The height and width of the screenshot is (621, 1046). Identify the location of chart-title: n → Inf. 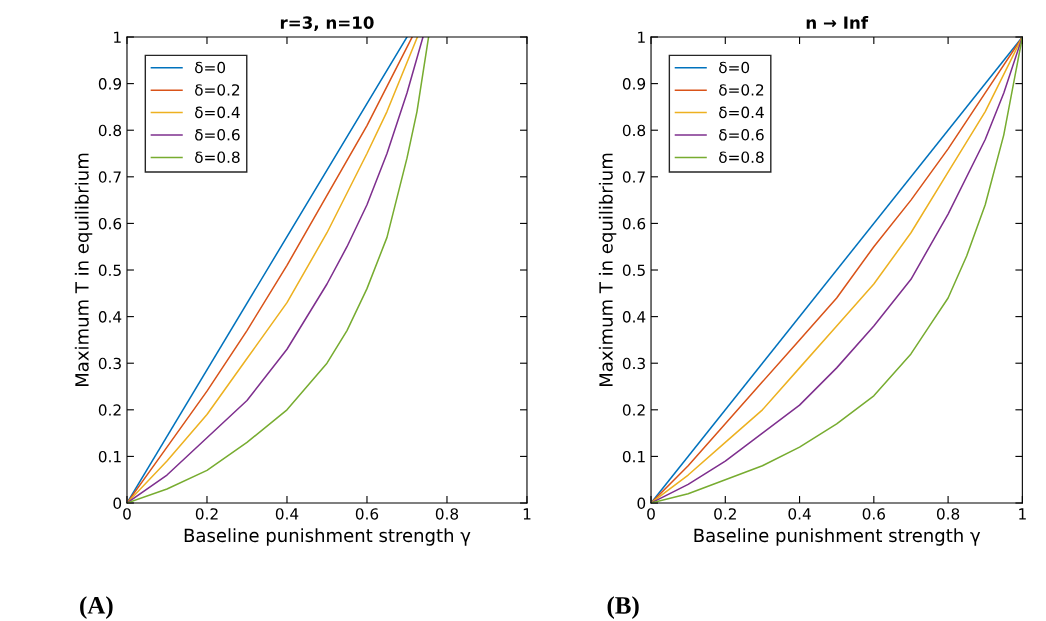
(837, 22).